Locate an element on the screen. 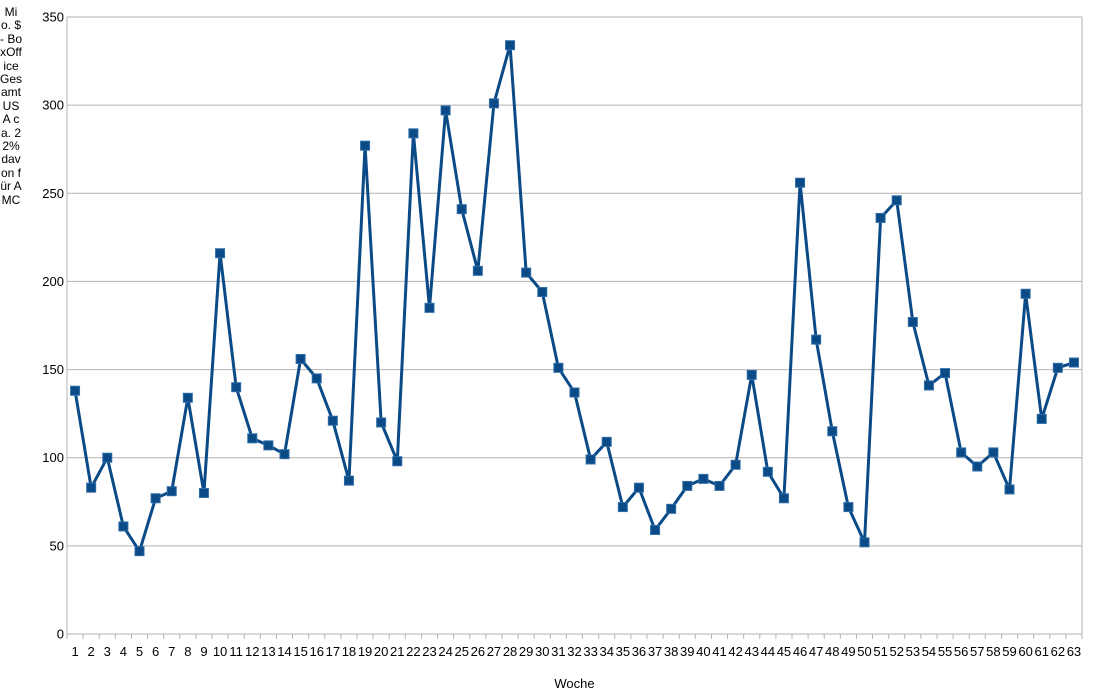 The height and width of the screenshot is (700, 1096). x-tick-label: 35 is located at coordinates (623, 651).